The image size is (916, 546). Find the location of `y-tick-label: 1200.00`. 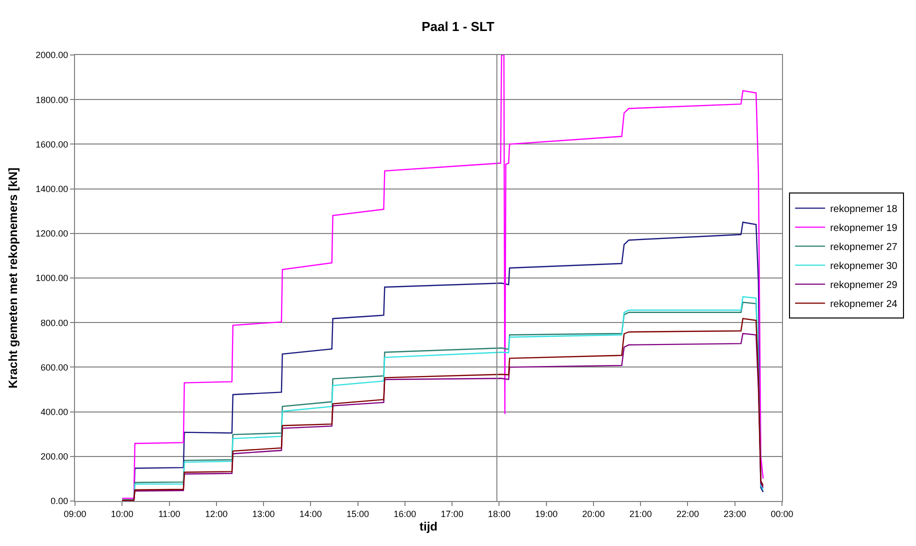

y-tick-label: 1200.00 is located at coordinates (52, 233).